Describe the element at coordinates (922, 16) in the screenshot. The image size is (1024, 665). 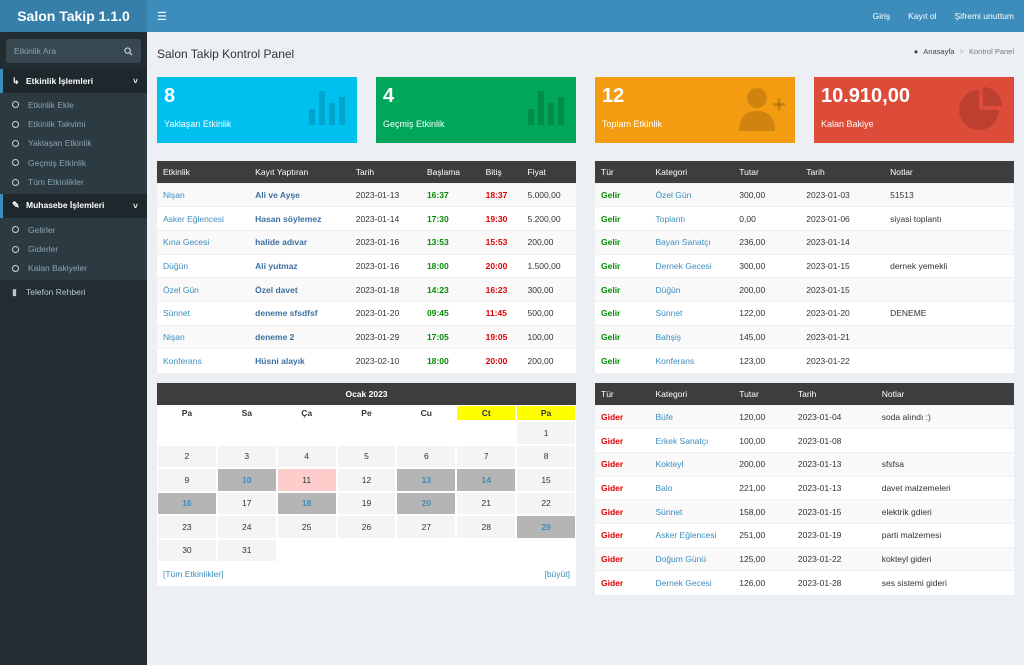
I see `register-link: Kayıt ol` at that location.